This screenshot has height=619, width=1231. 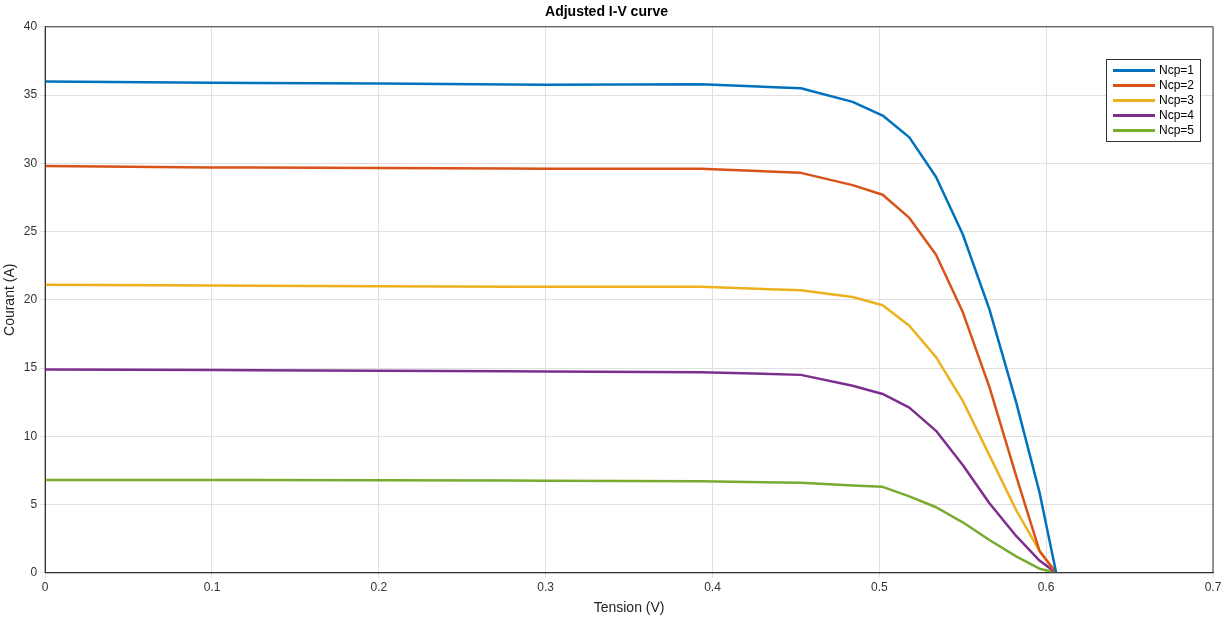 I want to click on legend-label: Ncp=1, so click(x=1176, y=70).